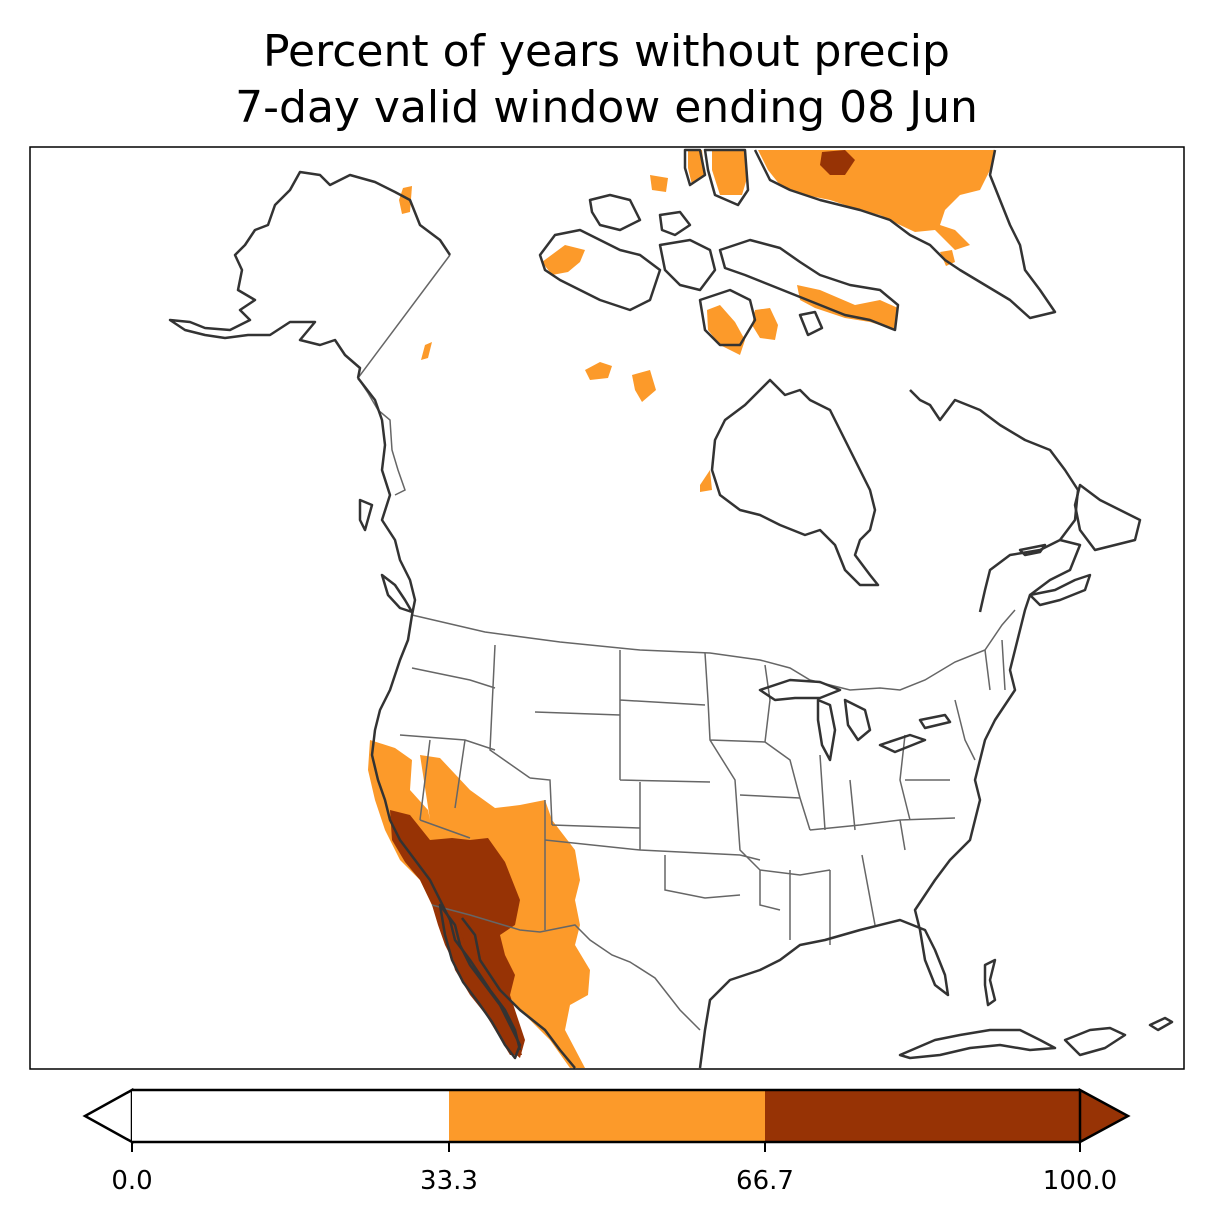 This screenshot has width=1213, height=1230. I want to click on coast-bahamas, so click(990, 982).